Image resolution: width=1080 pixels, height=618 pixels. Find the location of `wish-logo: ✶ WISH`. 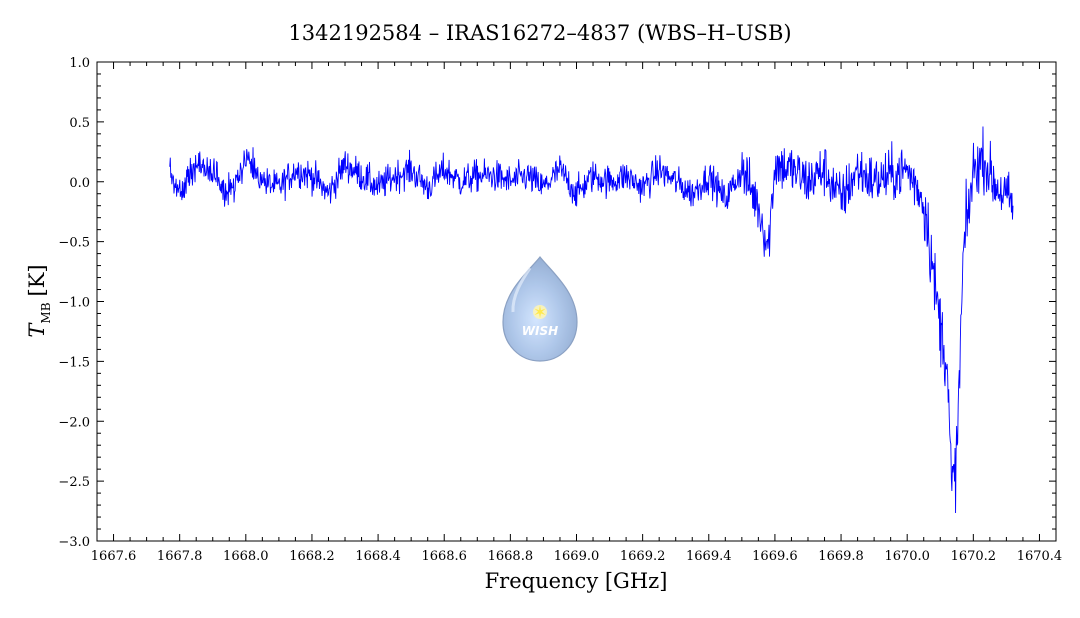

wish-logo: ✶ WISH is located at coordinates (540, 309).